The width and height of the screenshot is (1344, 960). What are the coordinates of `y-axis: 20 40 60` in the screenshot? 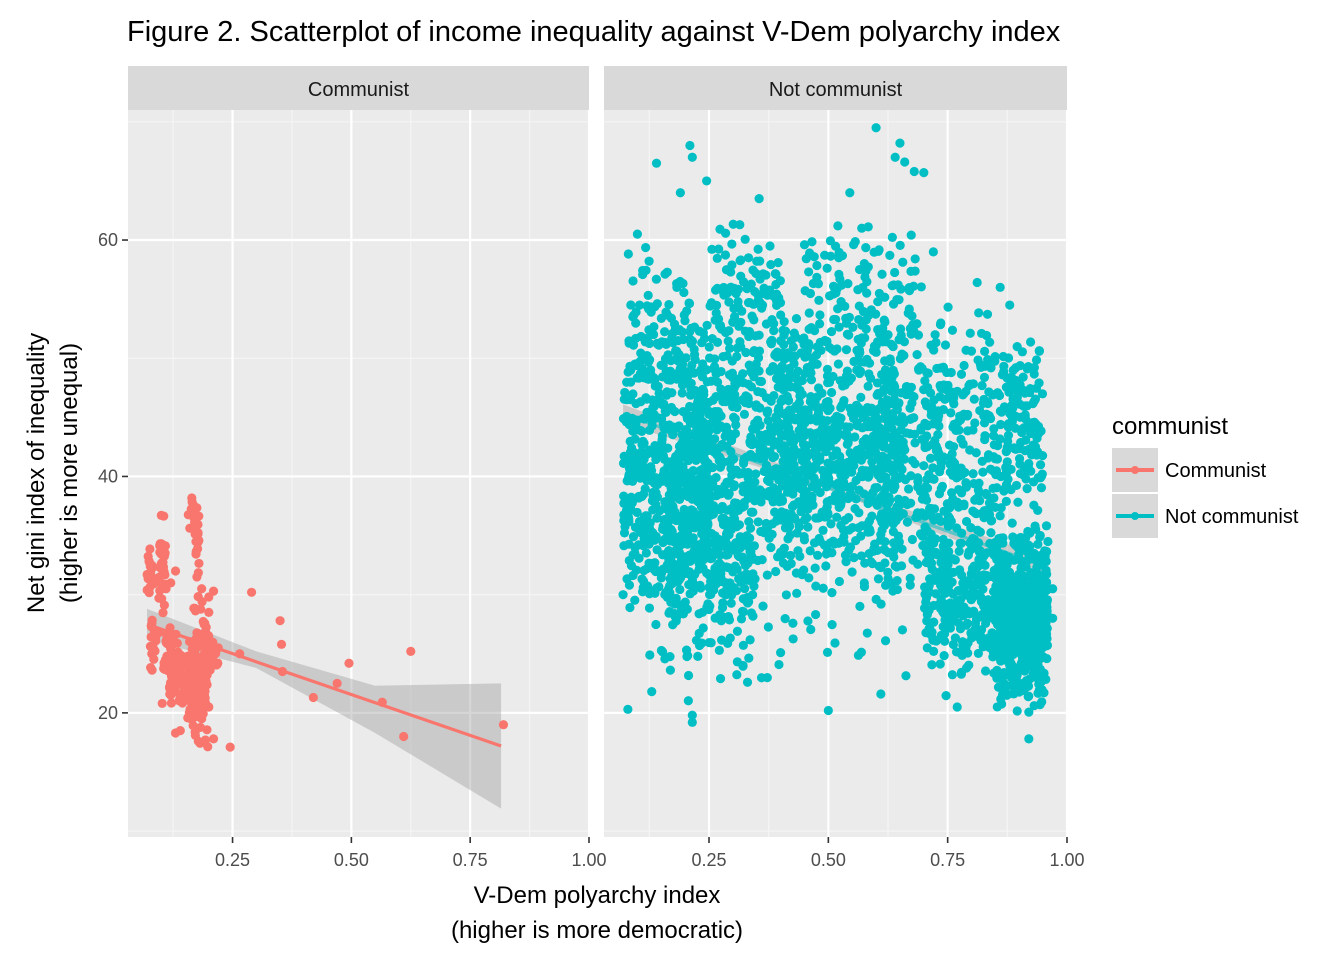 It's located at (113, 476).